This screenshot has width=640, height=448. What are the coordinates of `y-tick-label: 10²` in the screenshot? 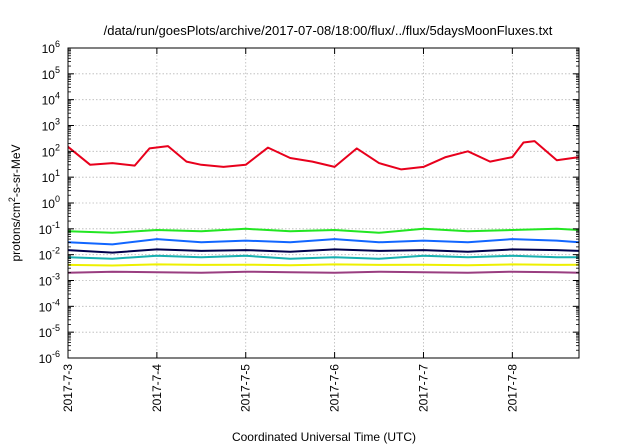 It's located at (51, 150).